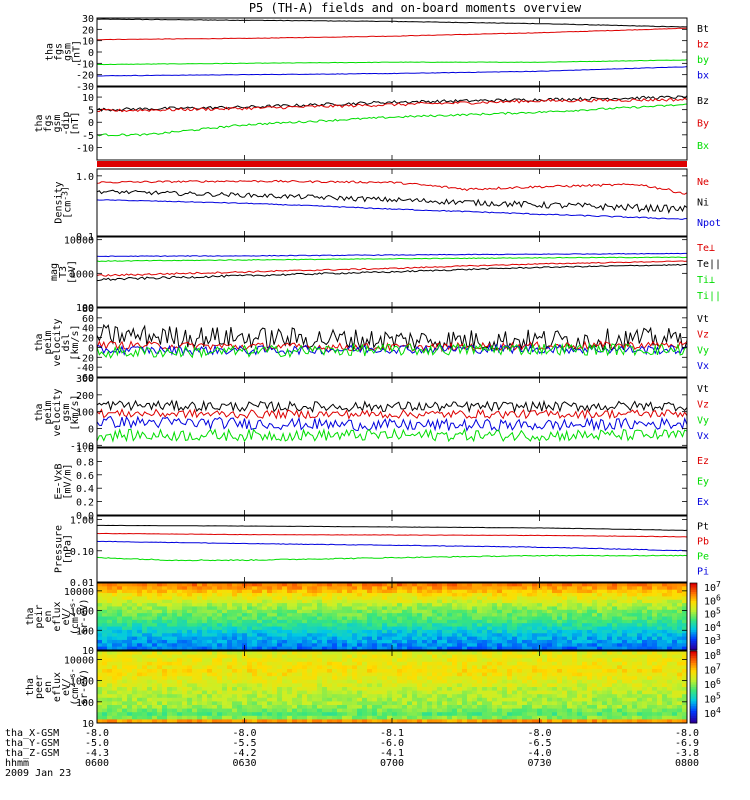 The height and width of the screenshot is (800, 750). What do you see at coordinates (85, 177) in the screenshot?
I see `y-tick-label: 1.0` at bounding box center [85, 177].